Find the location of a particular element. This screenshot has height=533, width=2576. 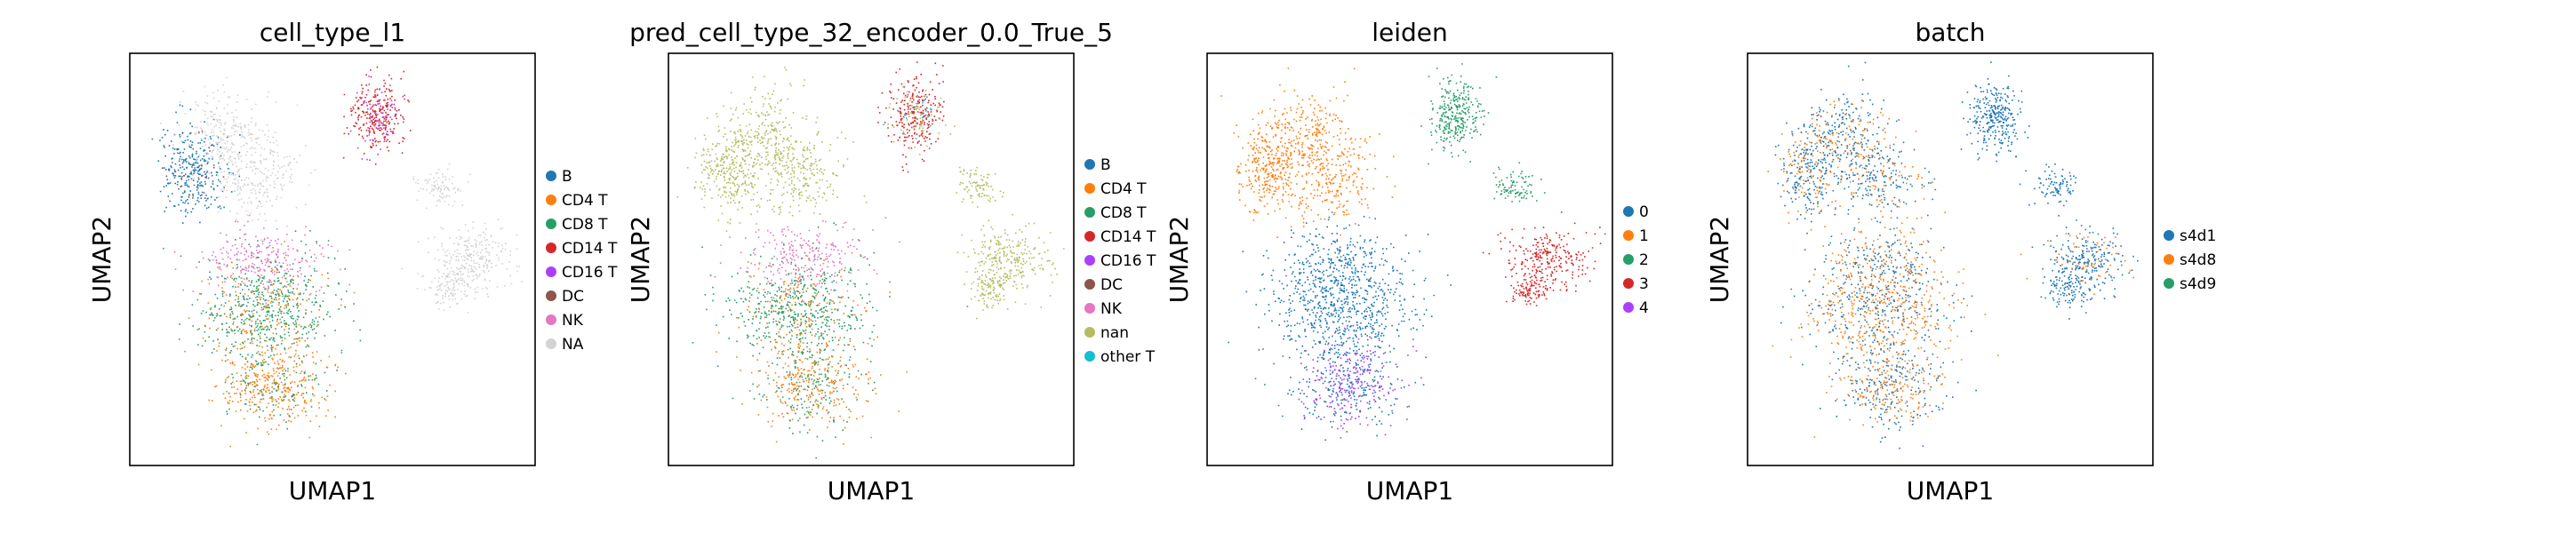

legend-label: NA is located at coordinates (573, 345).